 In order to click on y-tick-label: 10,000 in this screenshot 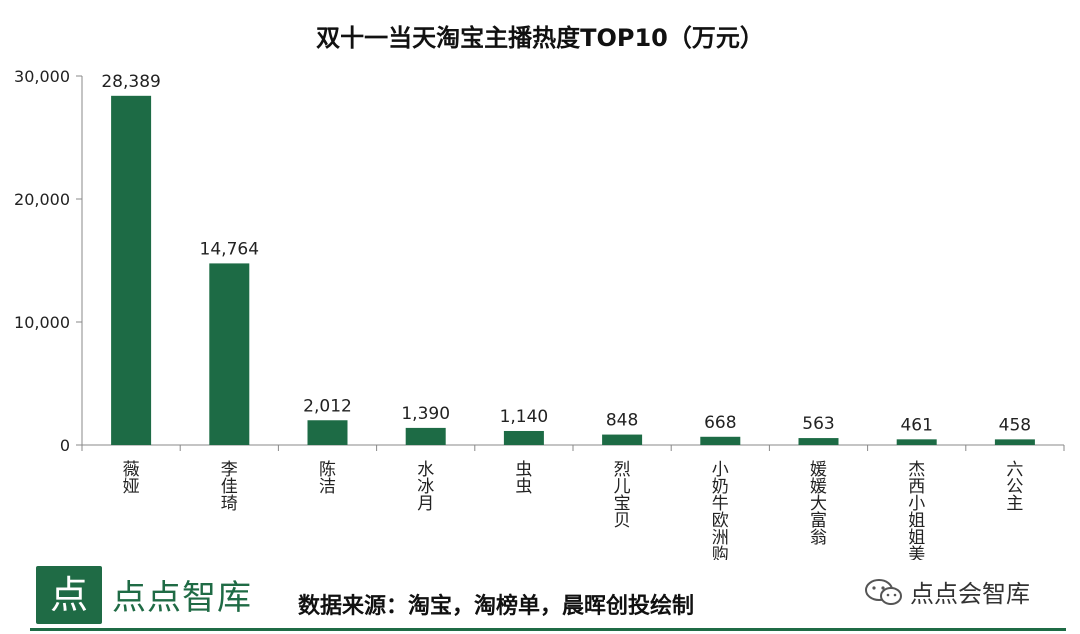, I will do `click(42, 322)`.